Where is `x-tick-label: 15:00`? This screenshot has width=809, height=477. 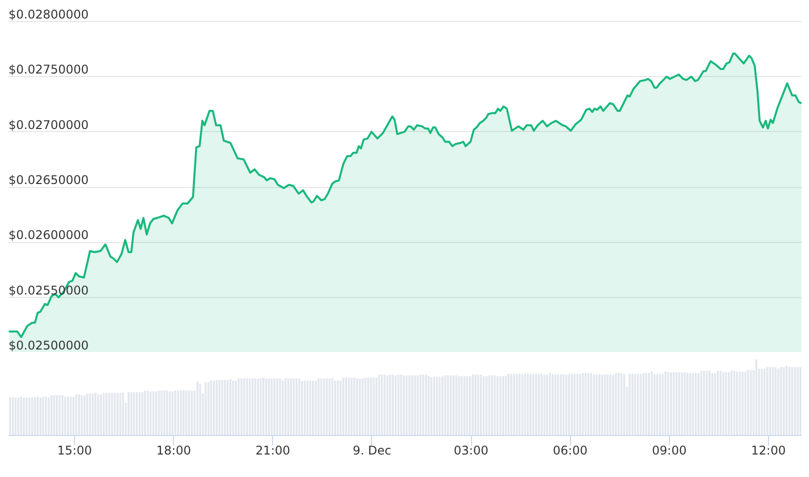 x-tick-label: 15:00 is located at coordinates (74, 451).